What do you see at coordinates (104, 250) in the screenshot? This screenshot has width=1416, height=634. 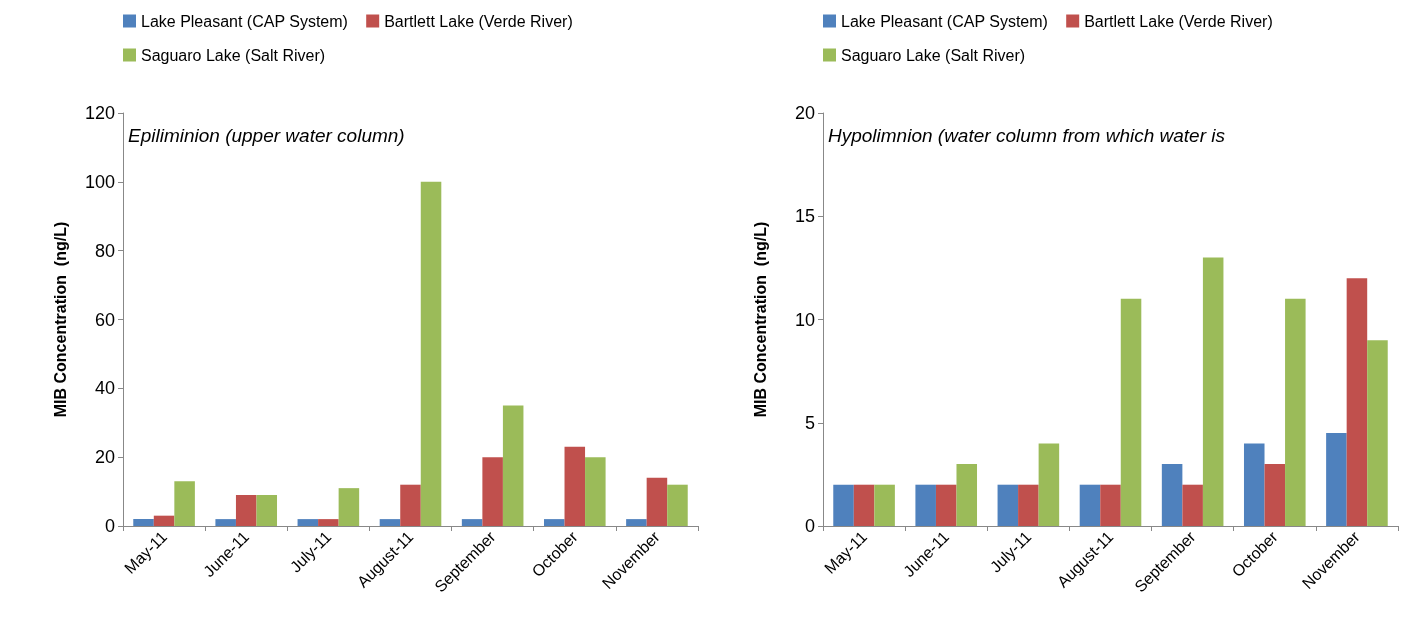 I see `y-tick-label: 80` at bounding box center [104, 250].